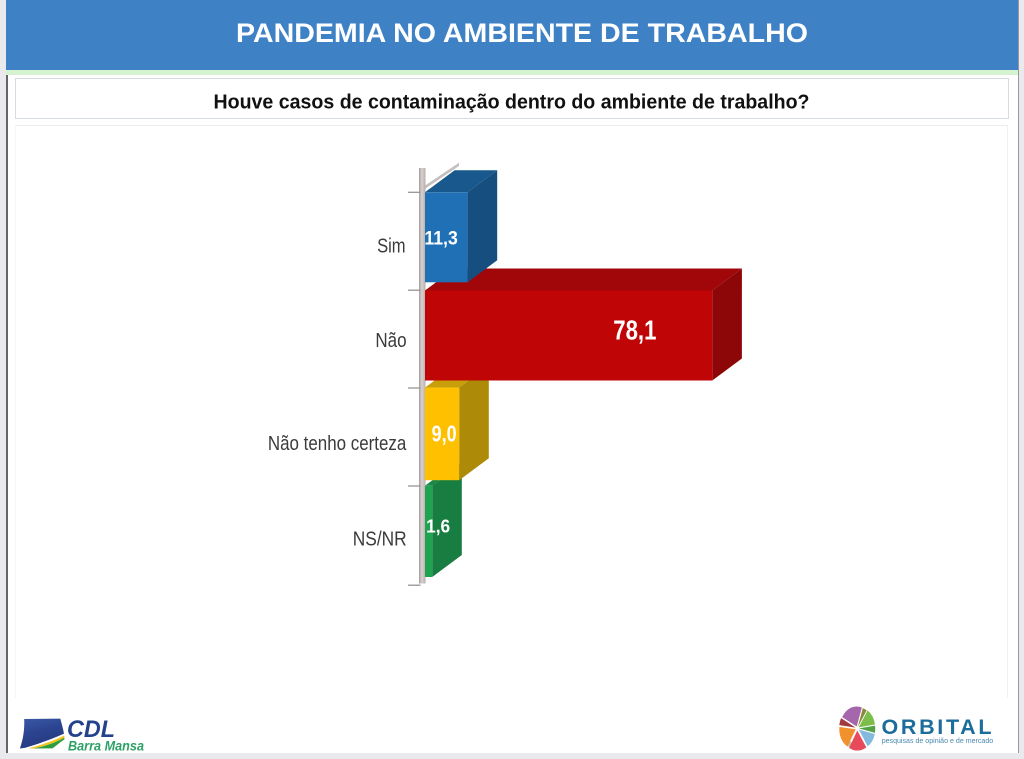 Image resolution: width=1024 pixels, height=759 pixels. Describe the element at coordinates (440, 239) in the screenshot. I see `svg-text: 11,3` at that location.